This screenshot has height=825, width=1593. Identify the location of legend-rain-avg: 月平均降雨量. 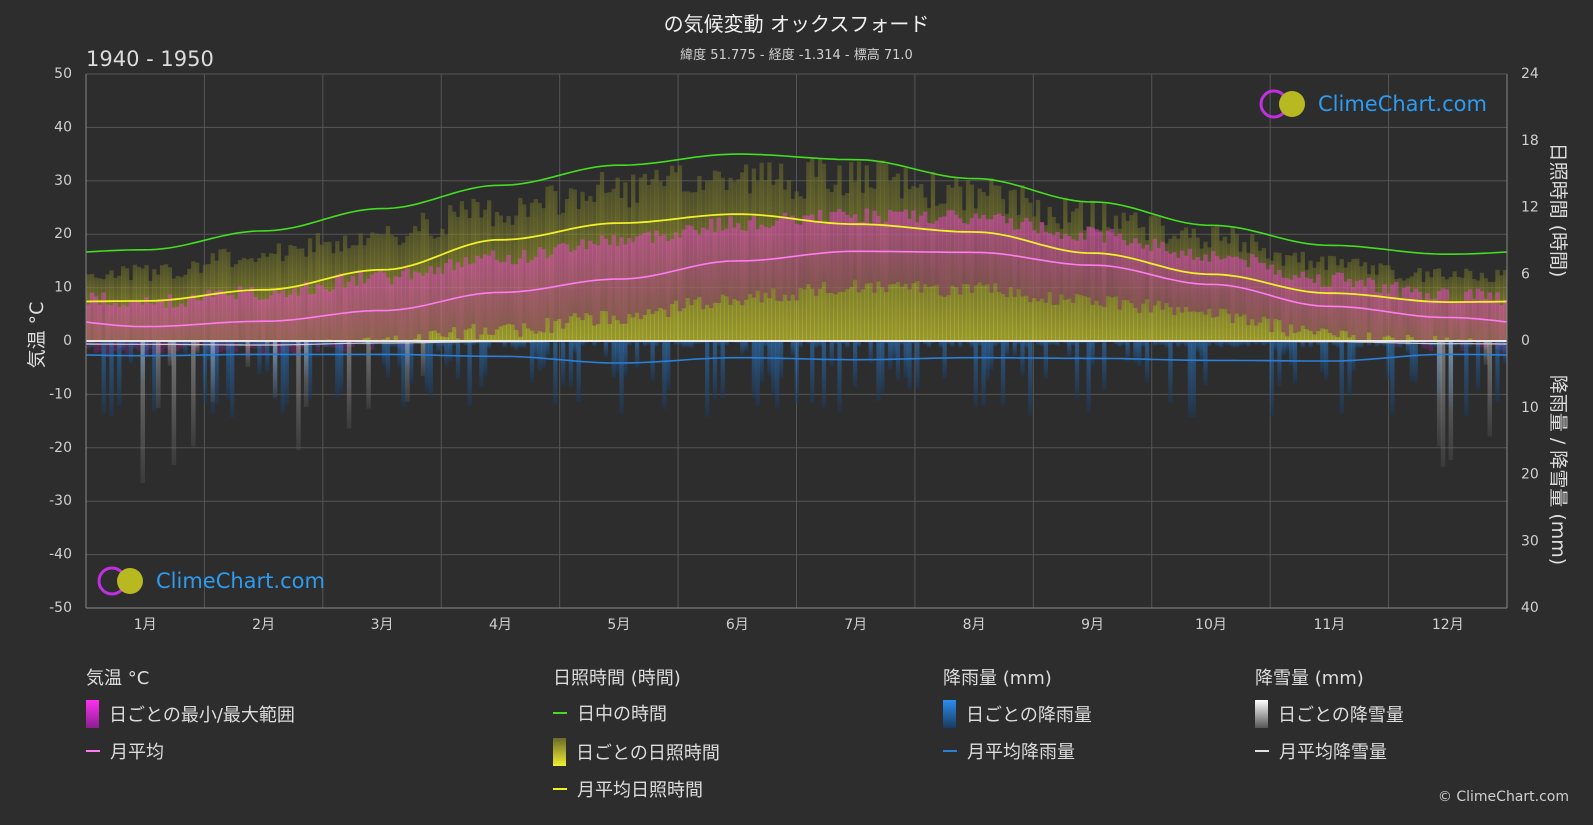
(1009, 751).